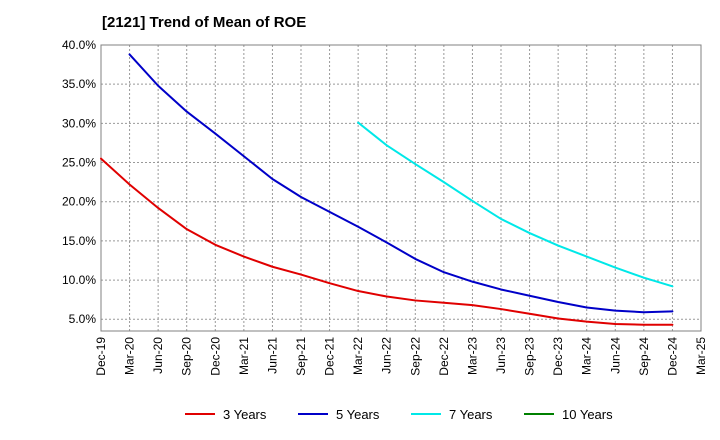 Image resolution: width=720 pixels, height=440 pixels. I want to click on x-tick-label: Sep-21, so click(301, 356).